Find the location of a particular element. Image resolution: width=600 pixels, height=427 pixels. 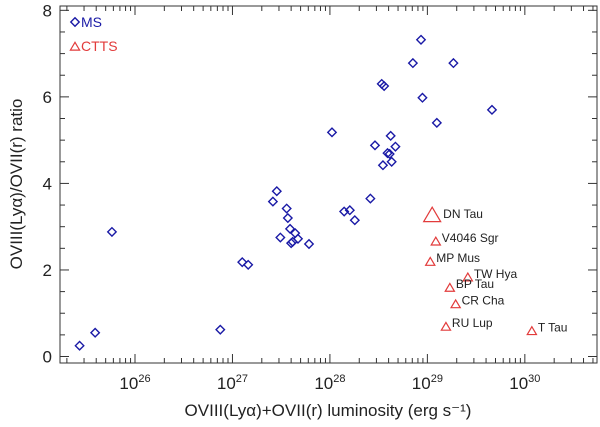

y-tick-label: 0 is located at coordinates (47, 357).